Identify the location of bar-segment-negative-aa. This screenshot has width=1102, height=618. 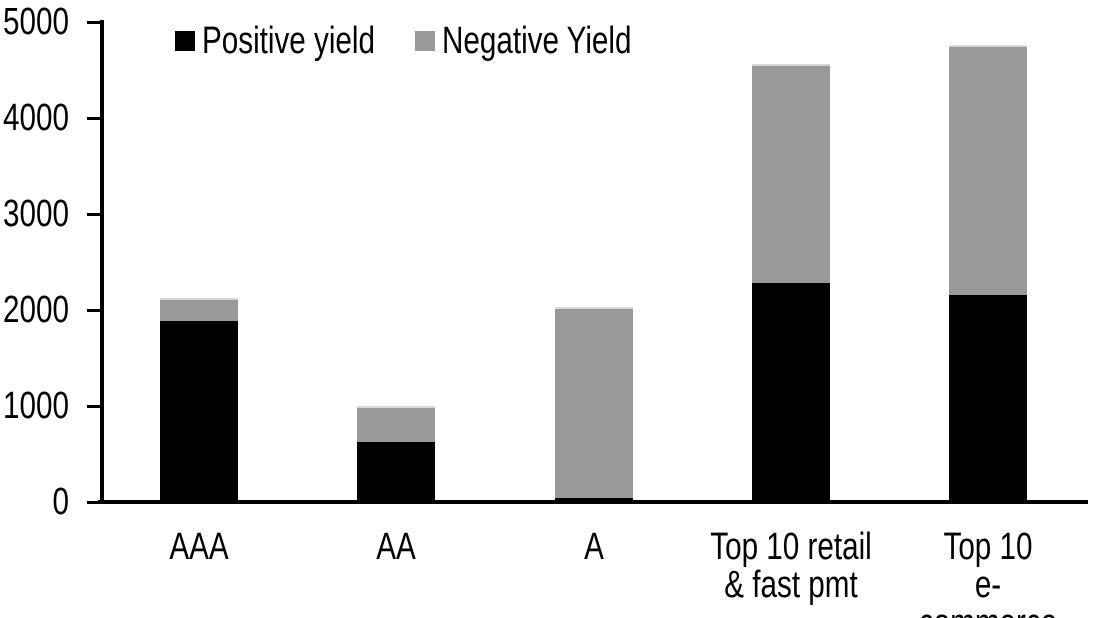
(396, 424).